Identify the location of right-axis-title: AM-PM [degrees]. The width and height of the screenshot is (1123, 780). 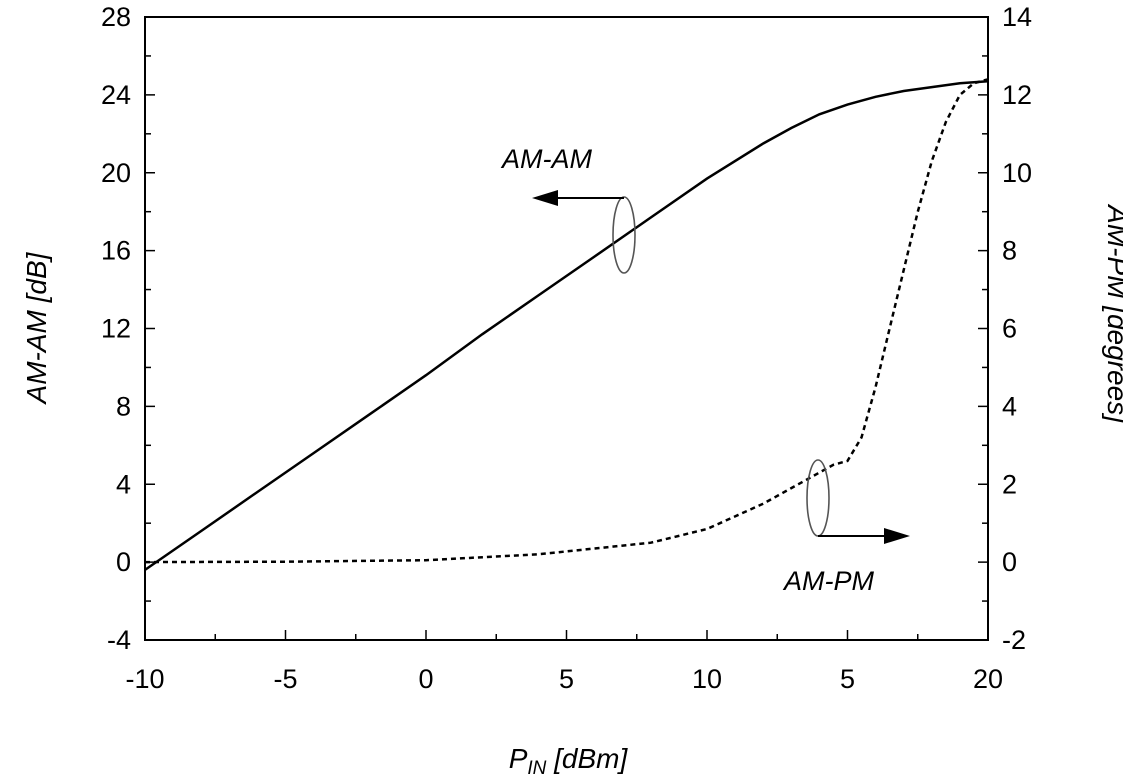
(1112, 313).